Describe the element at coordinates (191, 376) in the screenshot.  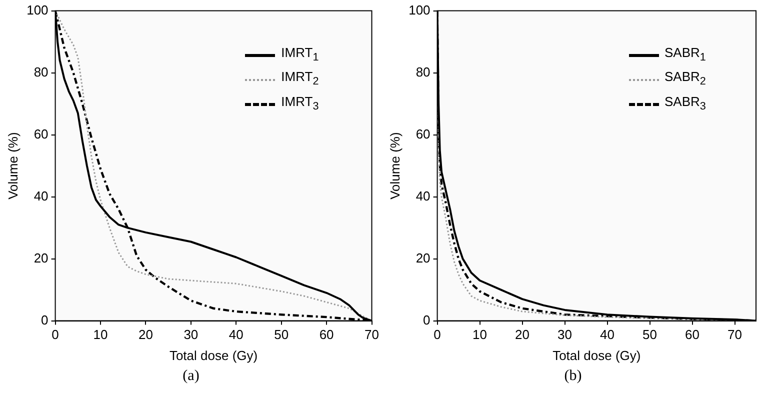
I see `text: (a)` at that location.